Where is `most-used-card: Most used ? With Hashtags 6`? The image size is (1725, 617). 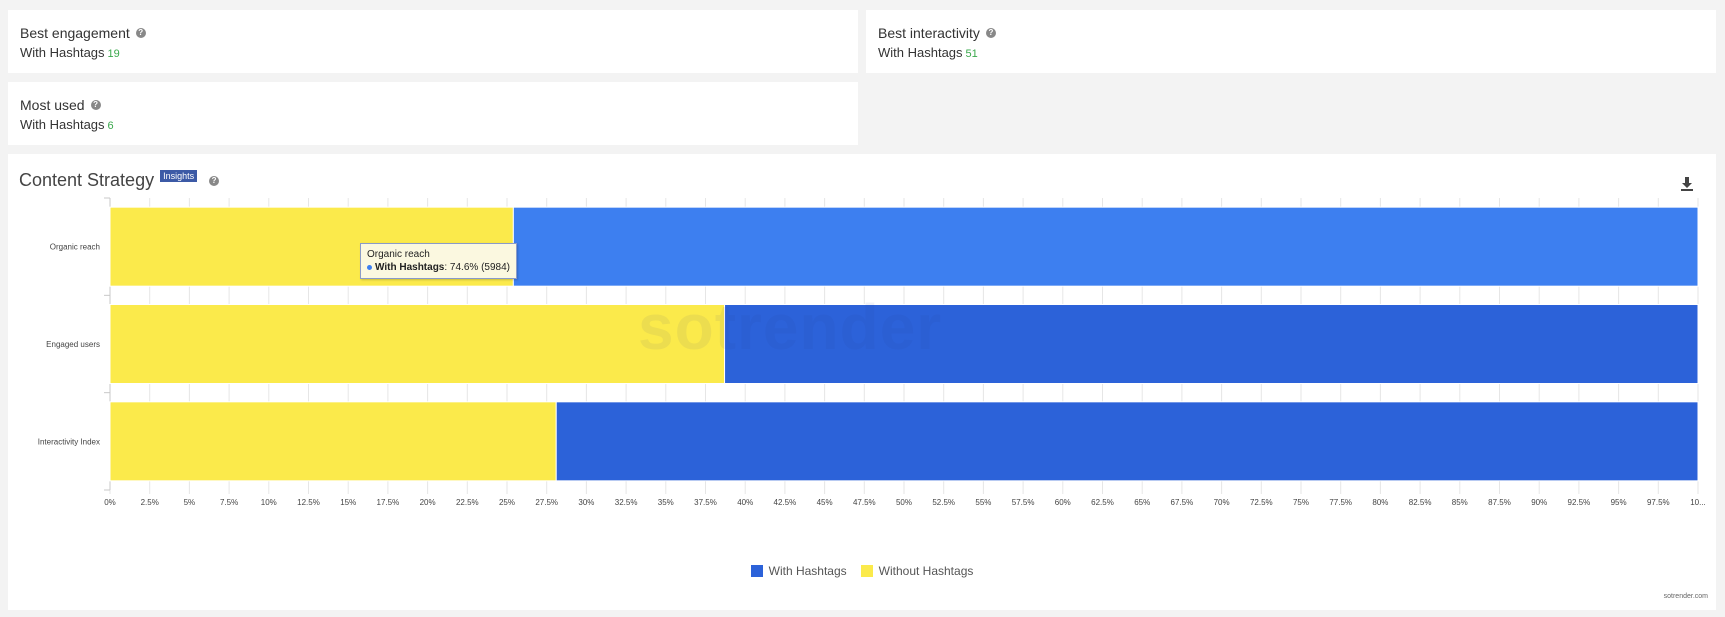 most-used-card: Most used ? With Hashtags 6 is located at coordinates (433, 113).